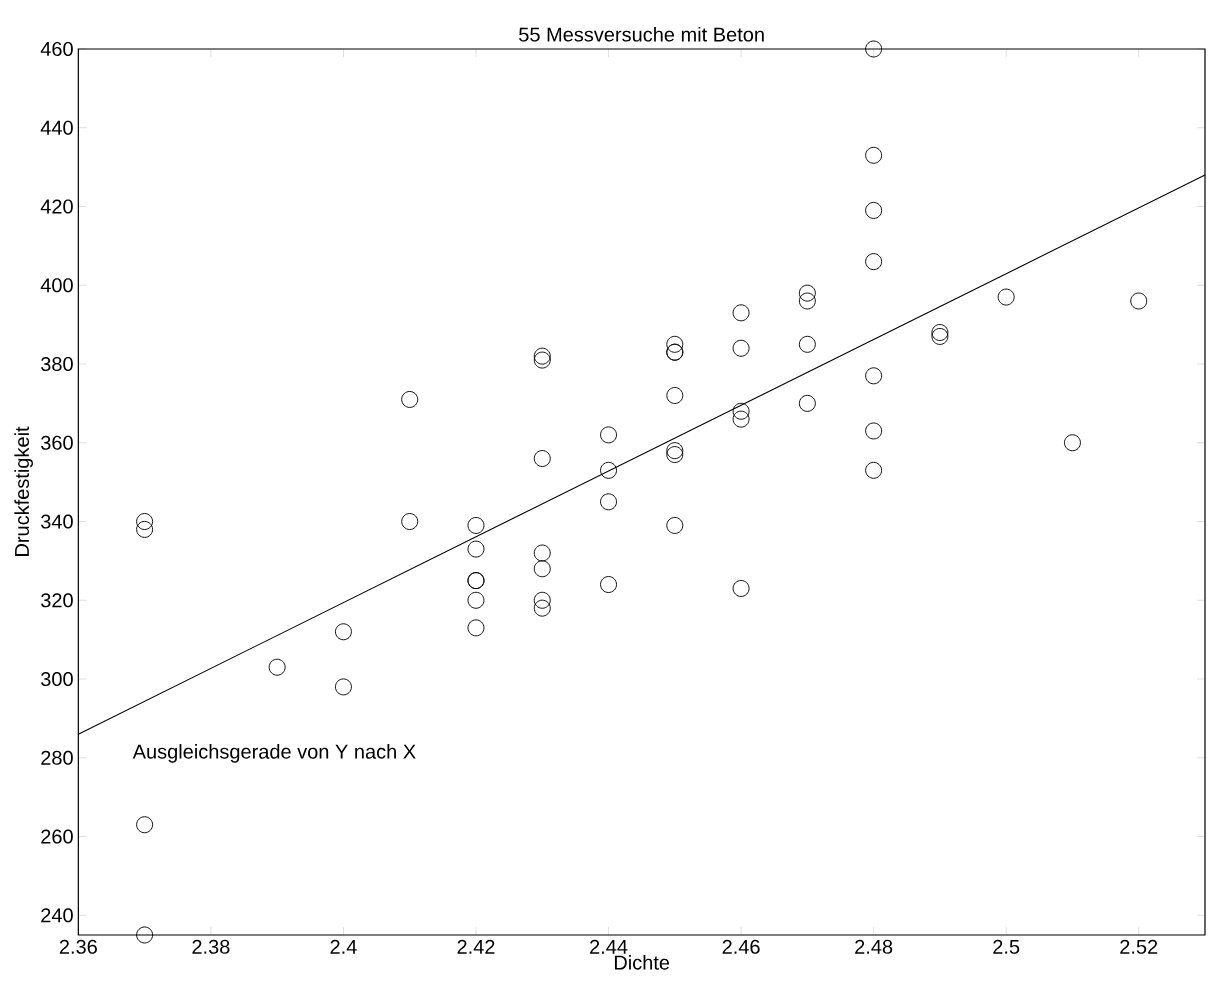 This screenshot has height=996, width=1208. I want to click on chart-title: 55 Messversuche mit Beton, so click(641, 34).